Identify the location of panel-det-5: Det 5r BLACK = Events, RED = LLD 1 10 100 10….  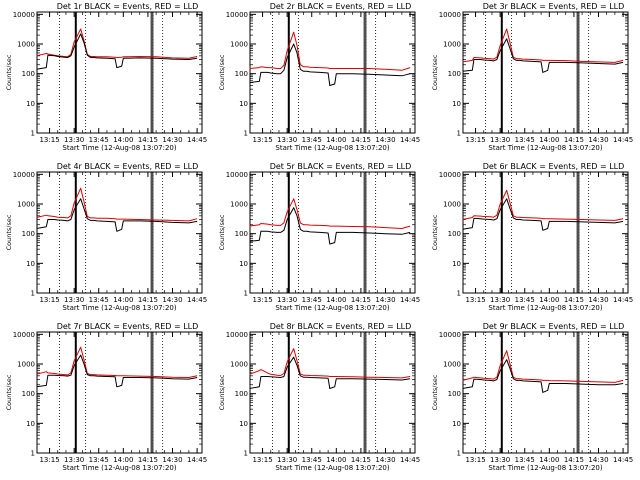
(319, 237).